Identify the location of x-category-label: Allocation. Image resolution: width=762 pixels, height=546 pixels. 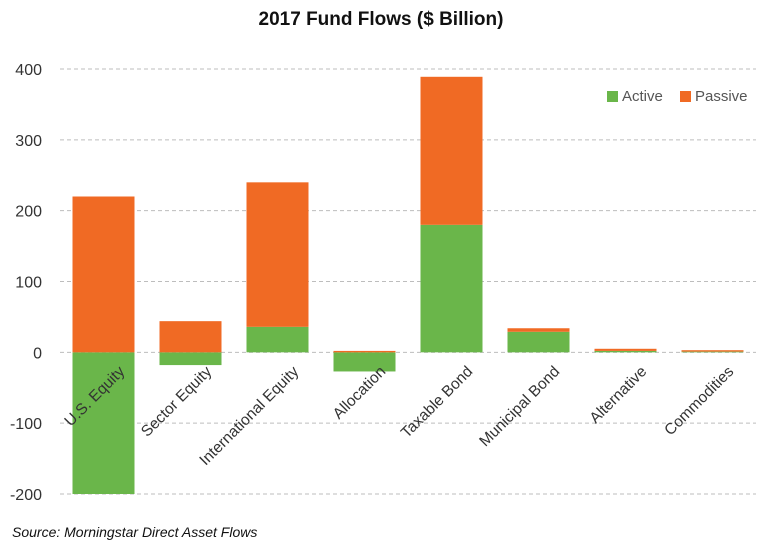
(360, 393).